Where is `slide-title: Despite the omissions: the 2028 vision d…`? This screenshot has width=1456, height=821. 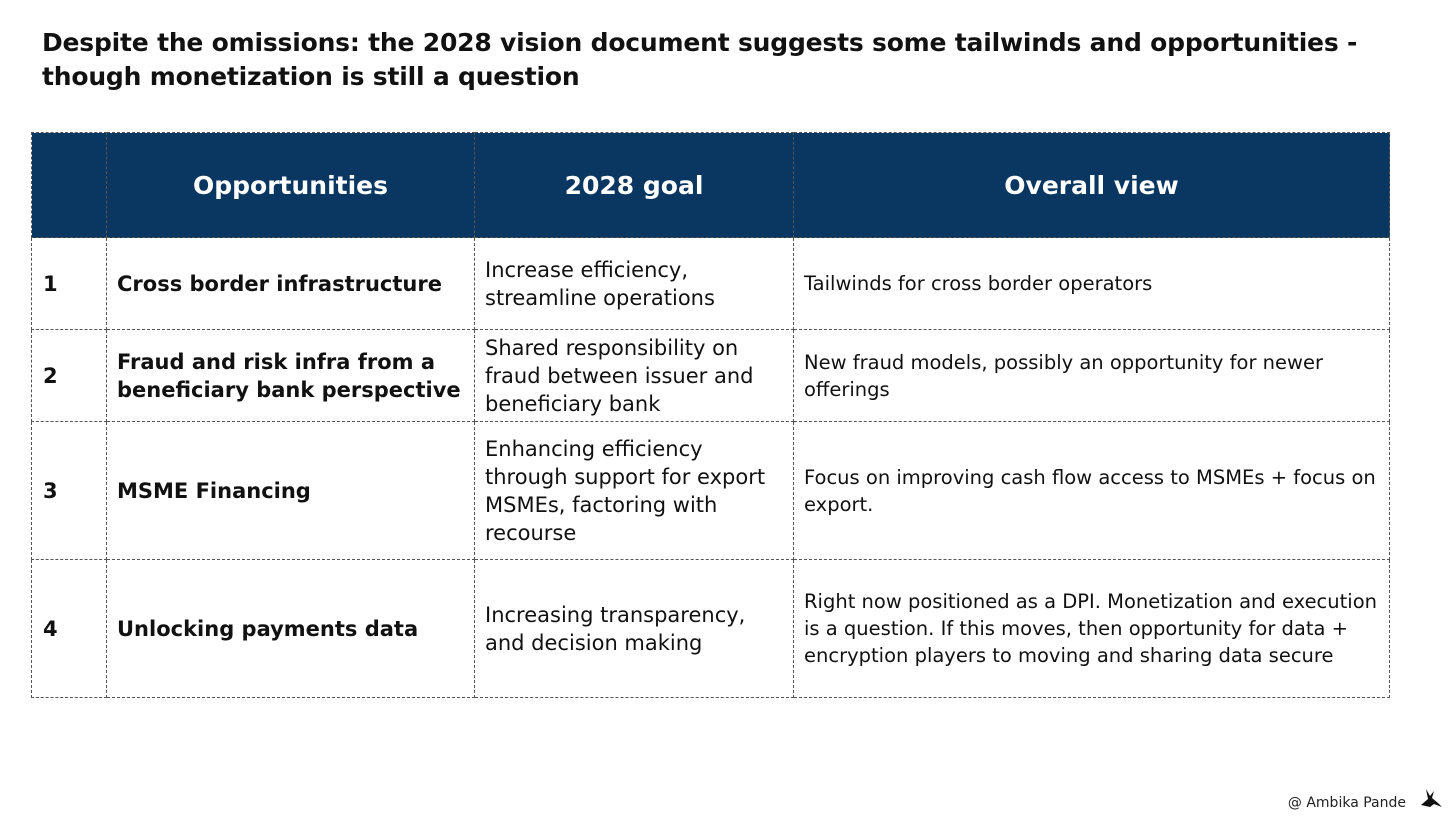
slide-title: Despite the omissions: the 2028 vision d… is located at coordinates (712, 60).